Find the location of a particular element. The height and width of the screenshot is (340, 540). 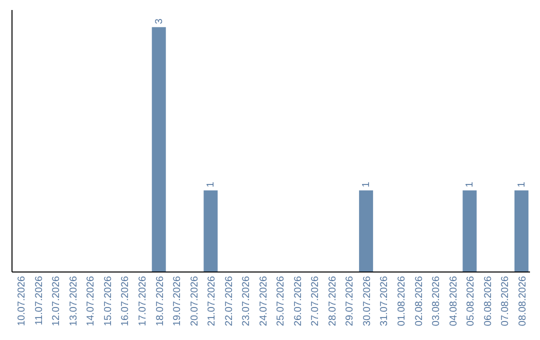

x-tick-label: 01.08.2026 is located at coordinates (402, 301).